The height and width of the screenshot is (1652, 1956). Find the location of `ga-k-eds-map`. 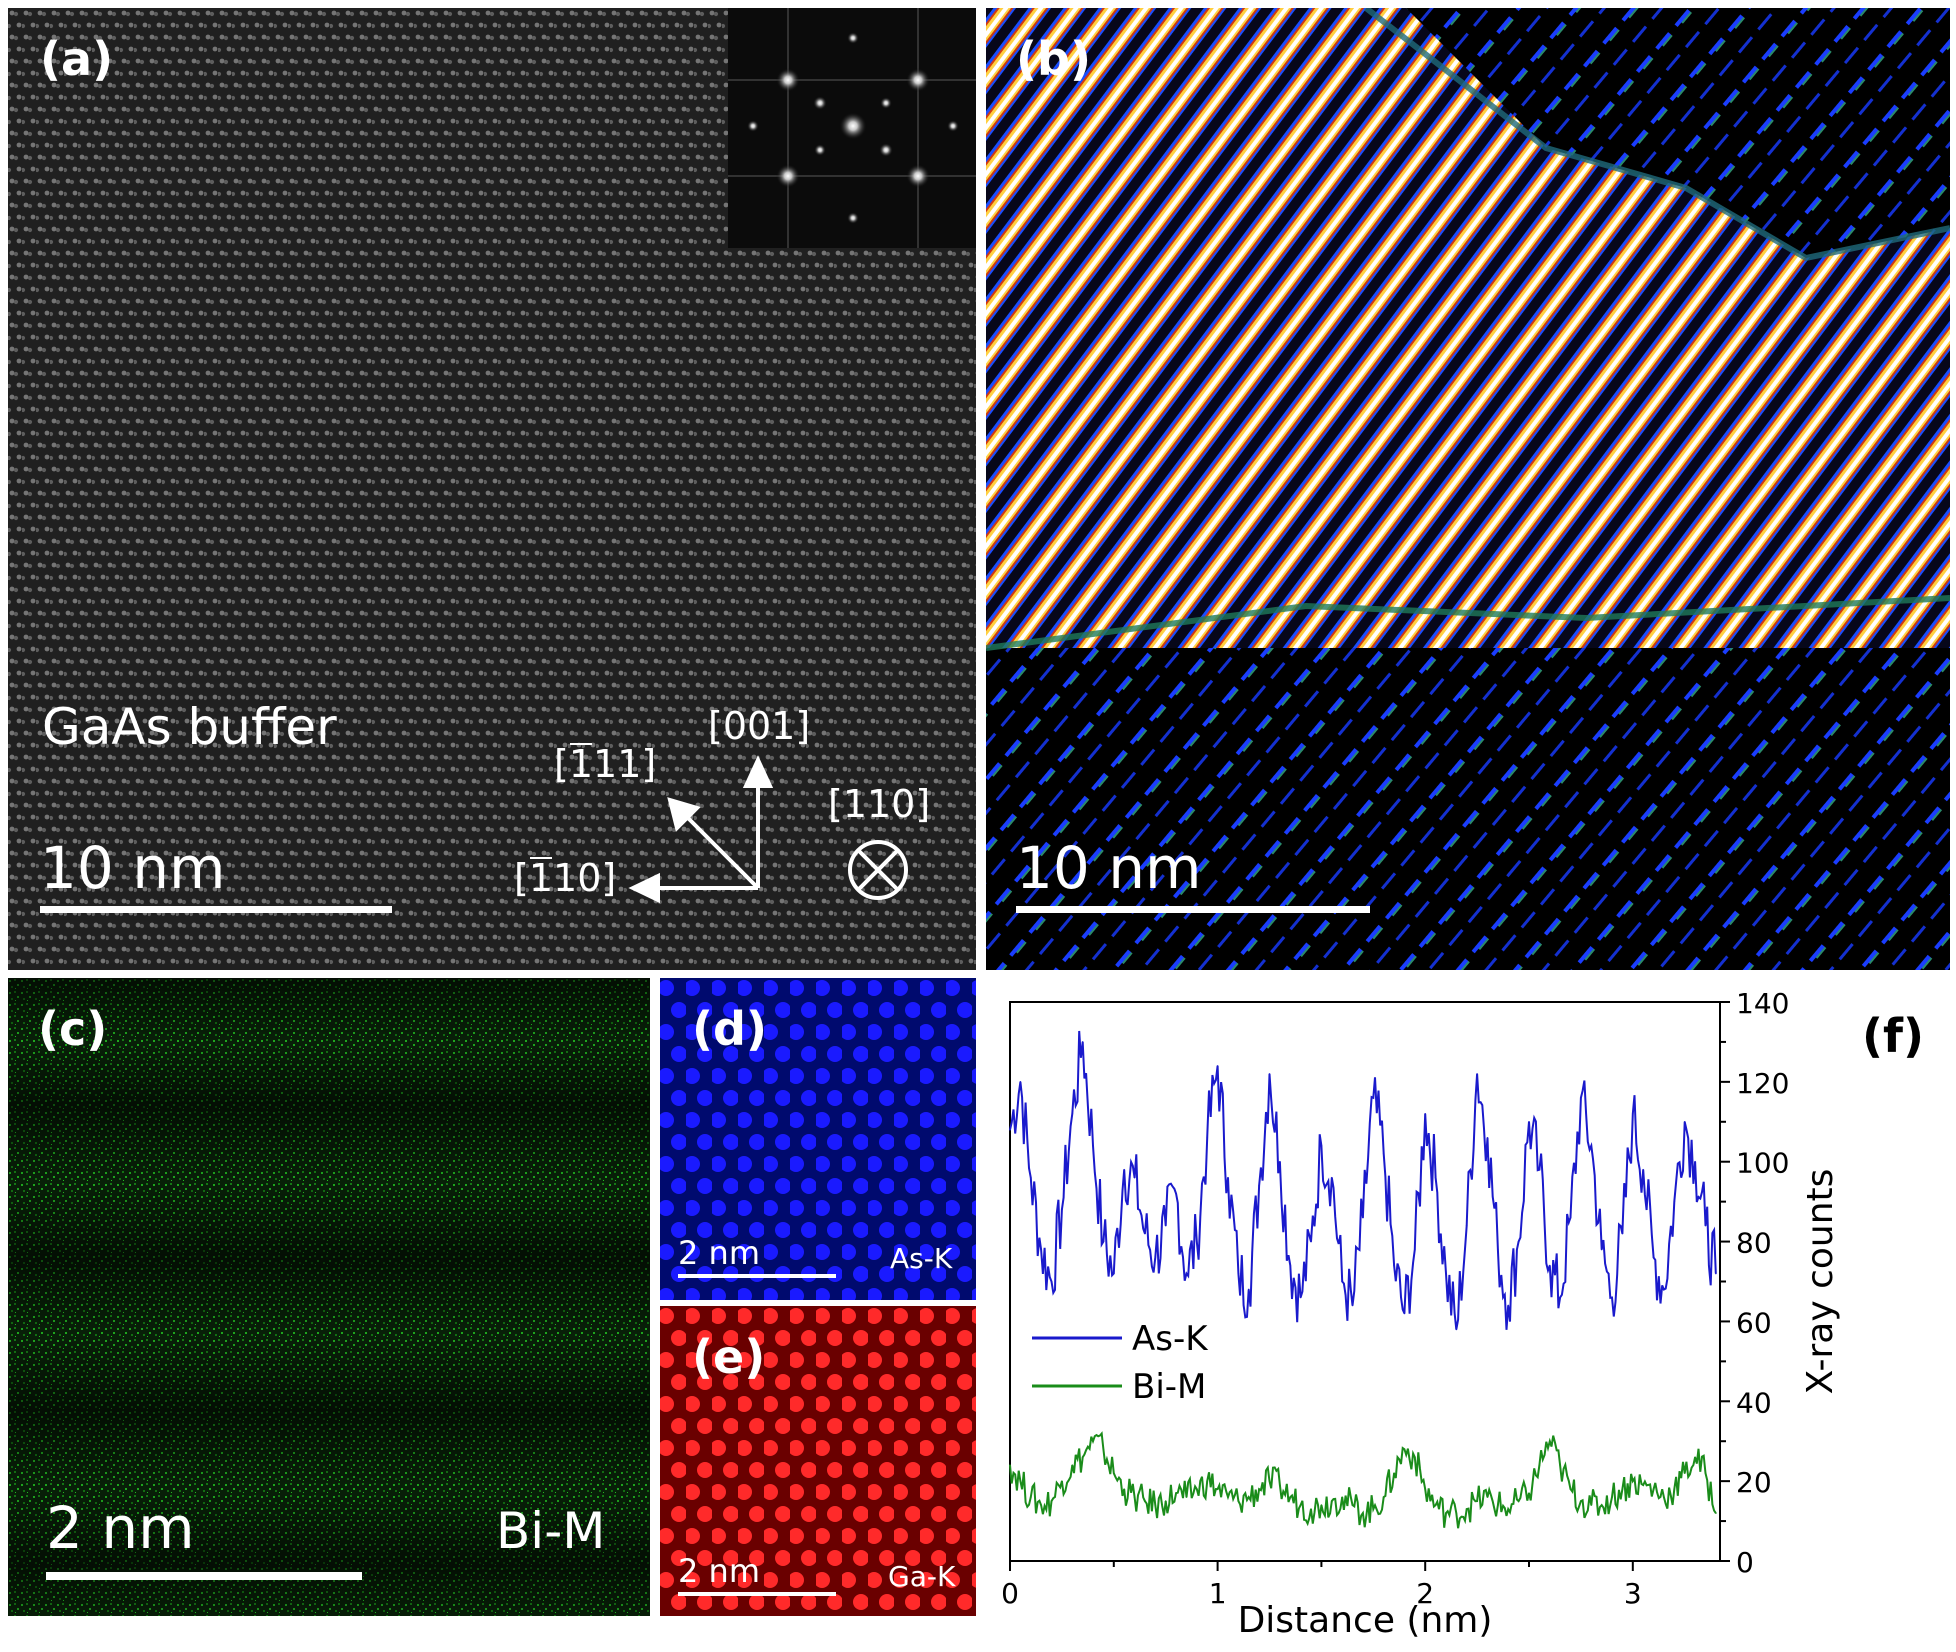

ga-k-eds-map is located at coordinates (818, 1461).